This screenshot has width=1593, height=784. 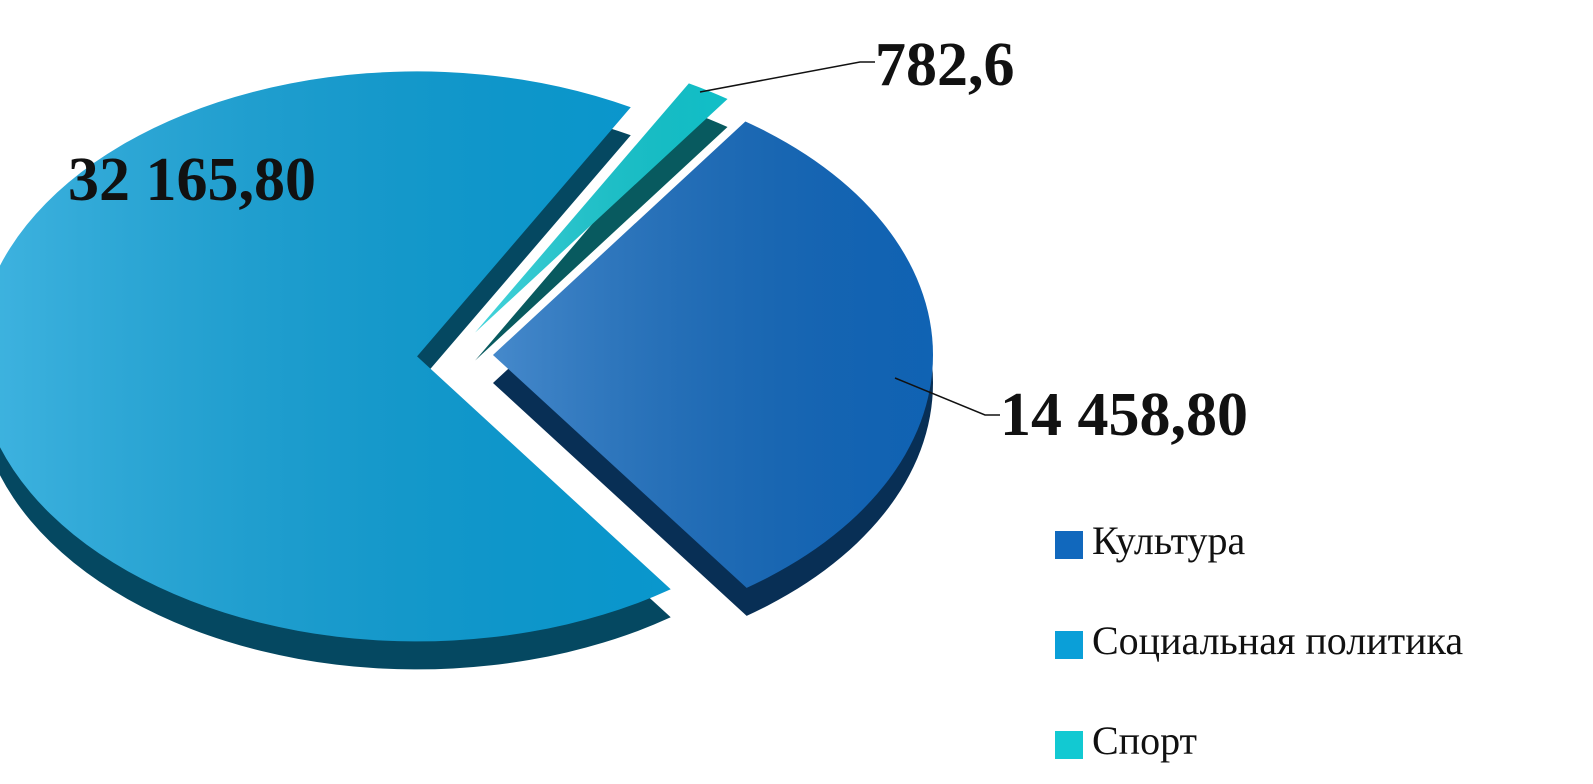 What do you see at coordinates (1124, 415) in the screenshot?
I see `data-label: 14 458,80` at bounding box center [1124, 415].